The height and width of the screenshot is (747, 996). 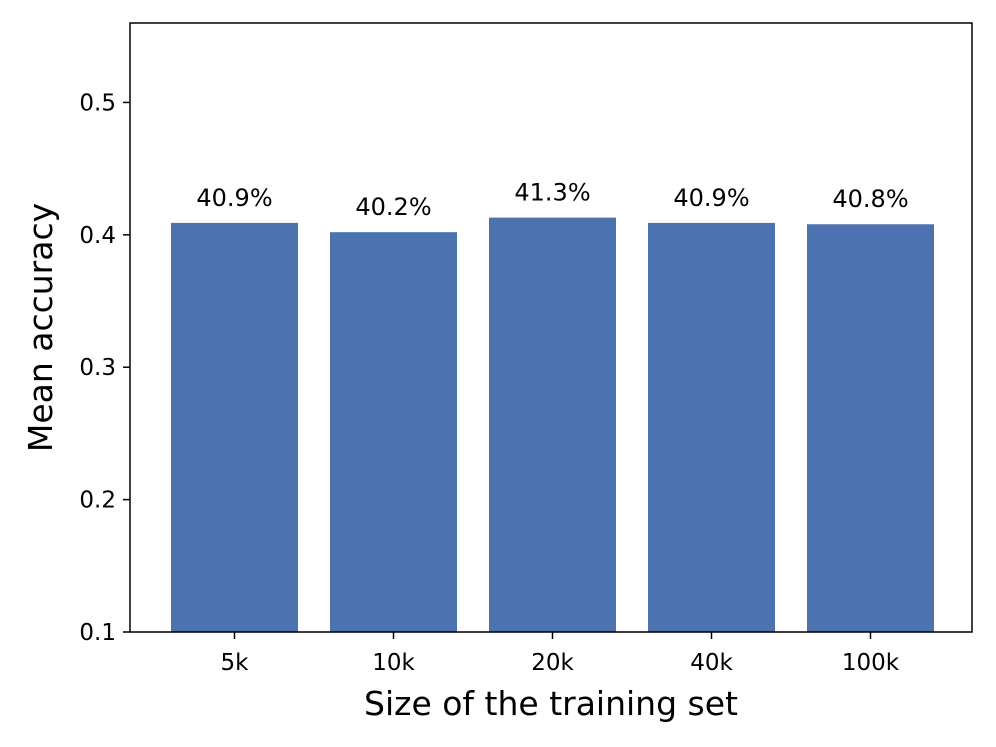 I want to click on y-tick-label-0.5: 0.5, so click(x=97, y=103).